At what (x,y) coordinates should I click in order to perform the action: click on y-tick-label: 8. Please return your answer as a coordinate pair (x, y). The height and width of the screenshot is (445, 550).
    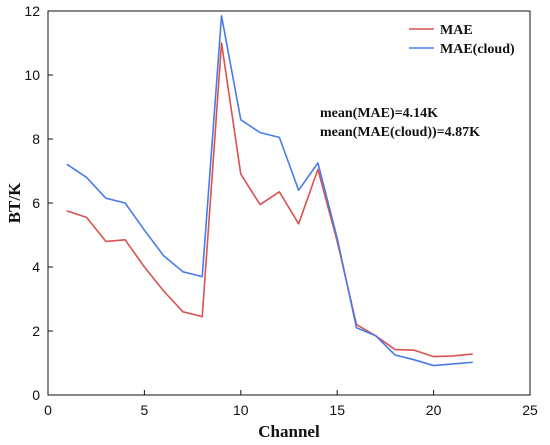
    Looking at the image, I should click on (36, 139).